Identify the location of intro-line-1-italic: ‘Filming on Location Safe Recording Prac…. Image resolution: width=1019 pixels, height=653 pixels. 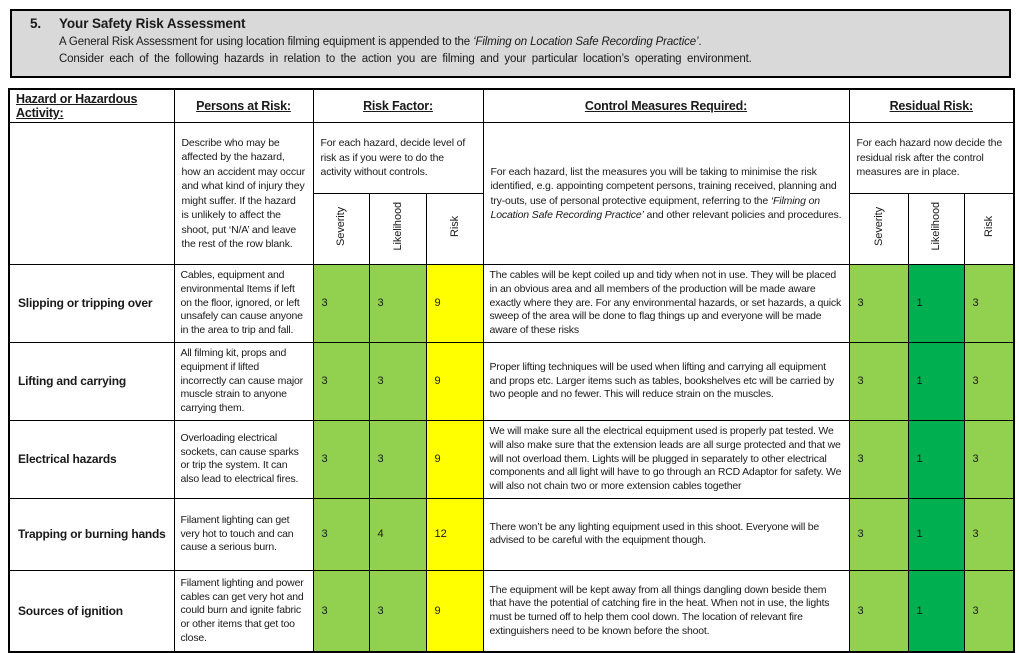
(586, 42).